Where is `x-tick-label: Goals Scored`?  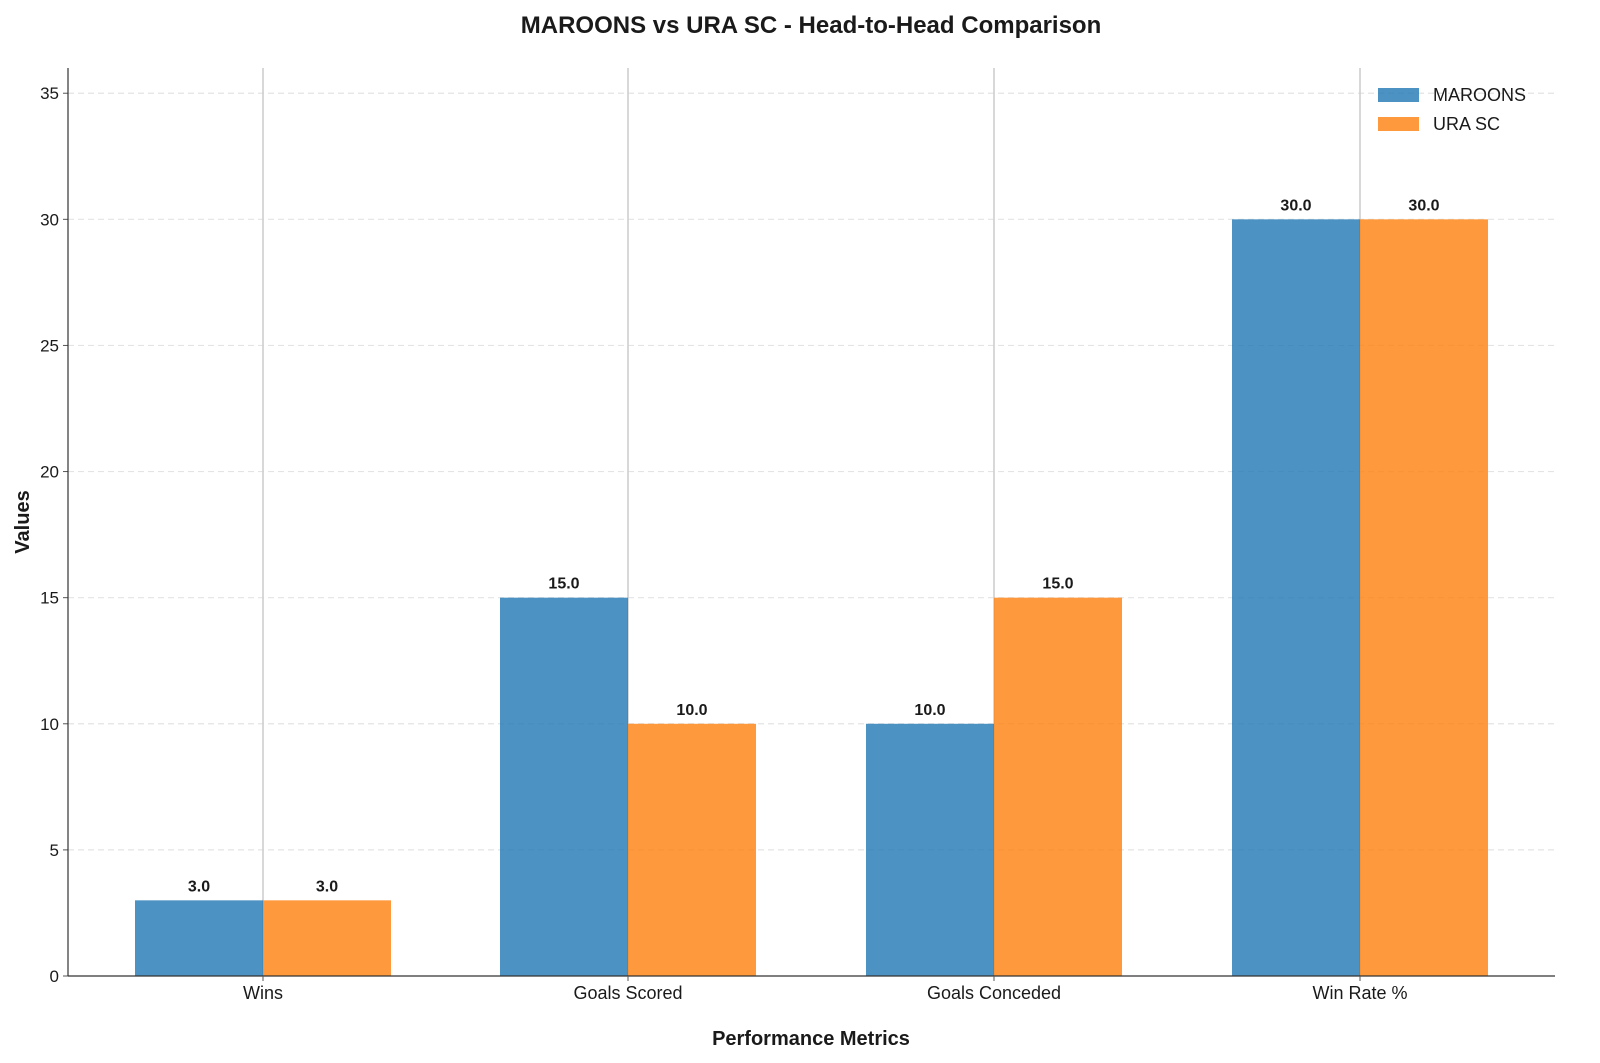
x-tick-label: Goals Scored is located at coordinates (627, 993).